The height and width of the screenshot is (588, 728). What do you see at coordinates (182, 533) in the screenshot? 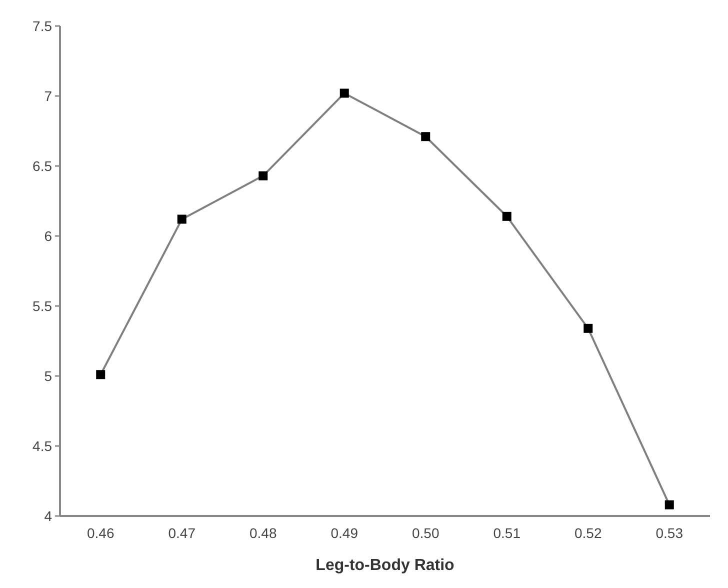
I see `x-tick-label: 0.47` at bounding box center [182, 533].